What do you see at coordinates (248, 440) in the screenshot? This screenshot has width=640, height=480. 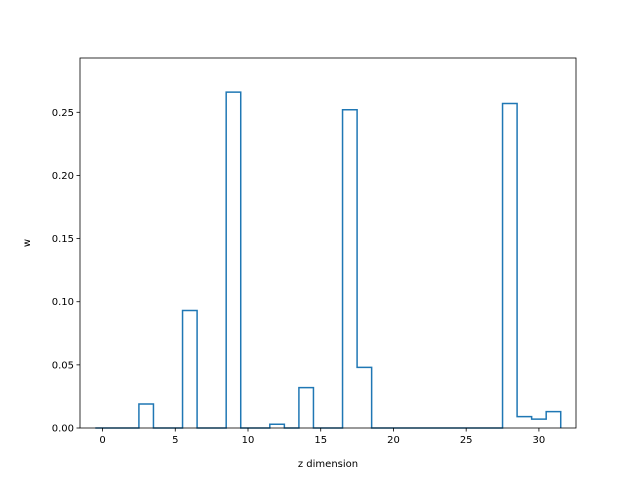 I see `x-tick-label: 10` at bounding box center [248, 440].